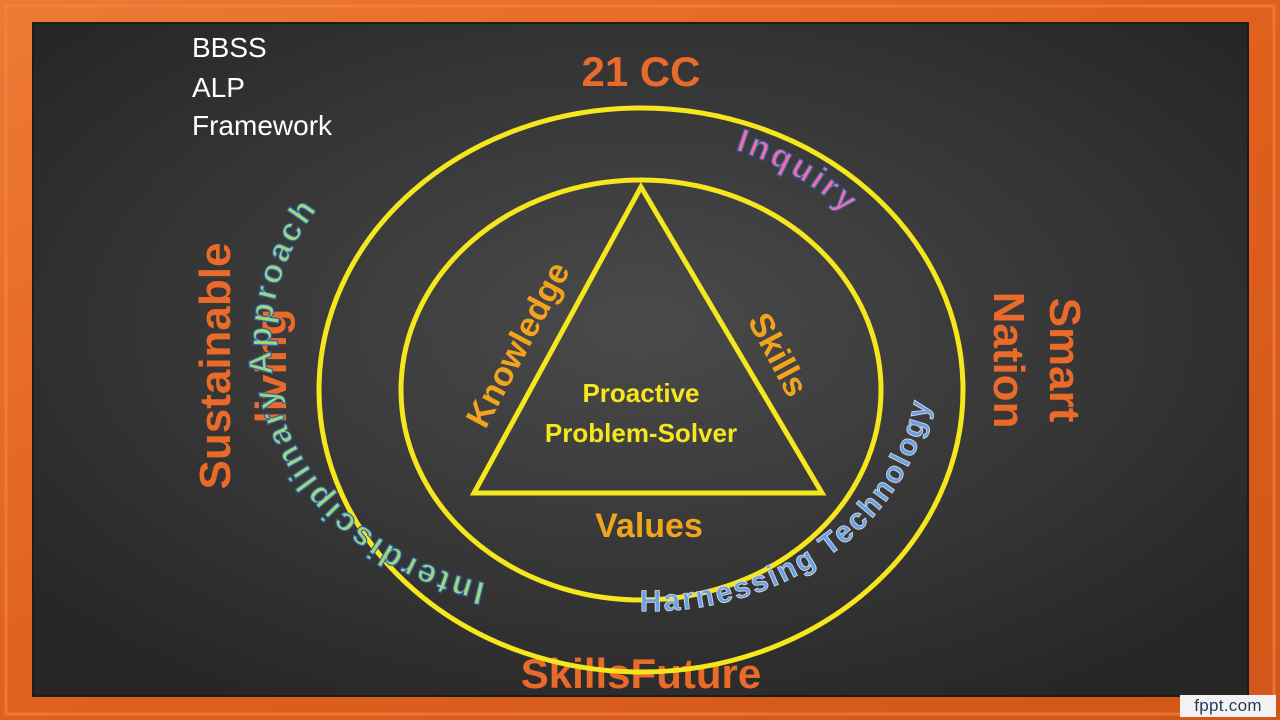 The width and height of the screenshot is (1280, 720). What do you see at coordinates (243, 366) in the screenshot?
I see `left-label: Sustainable living` at bounding box center [243, 366].